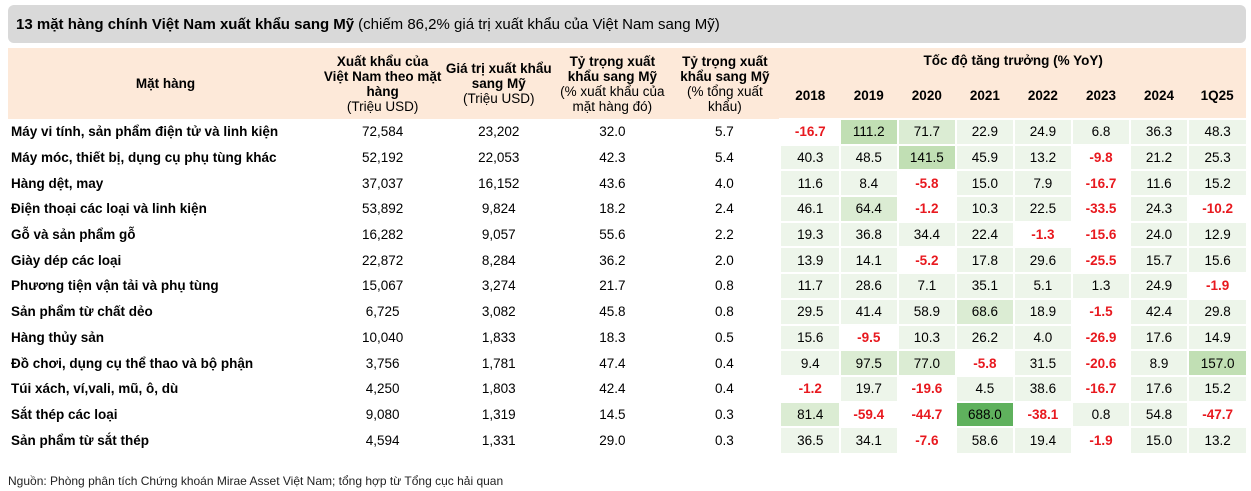 This screenshot has width=1251, height=491. I want to click on item-name: Sản phẩm từ chất dẻo, so click(82, 312).